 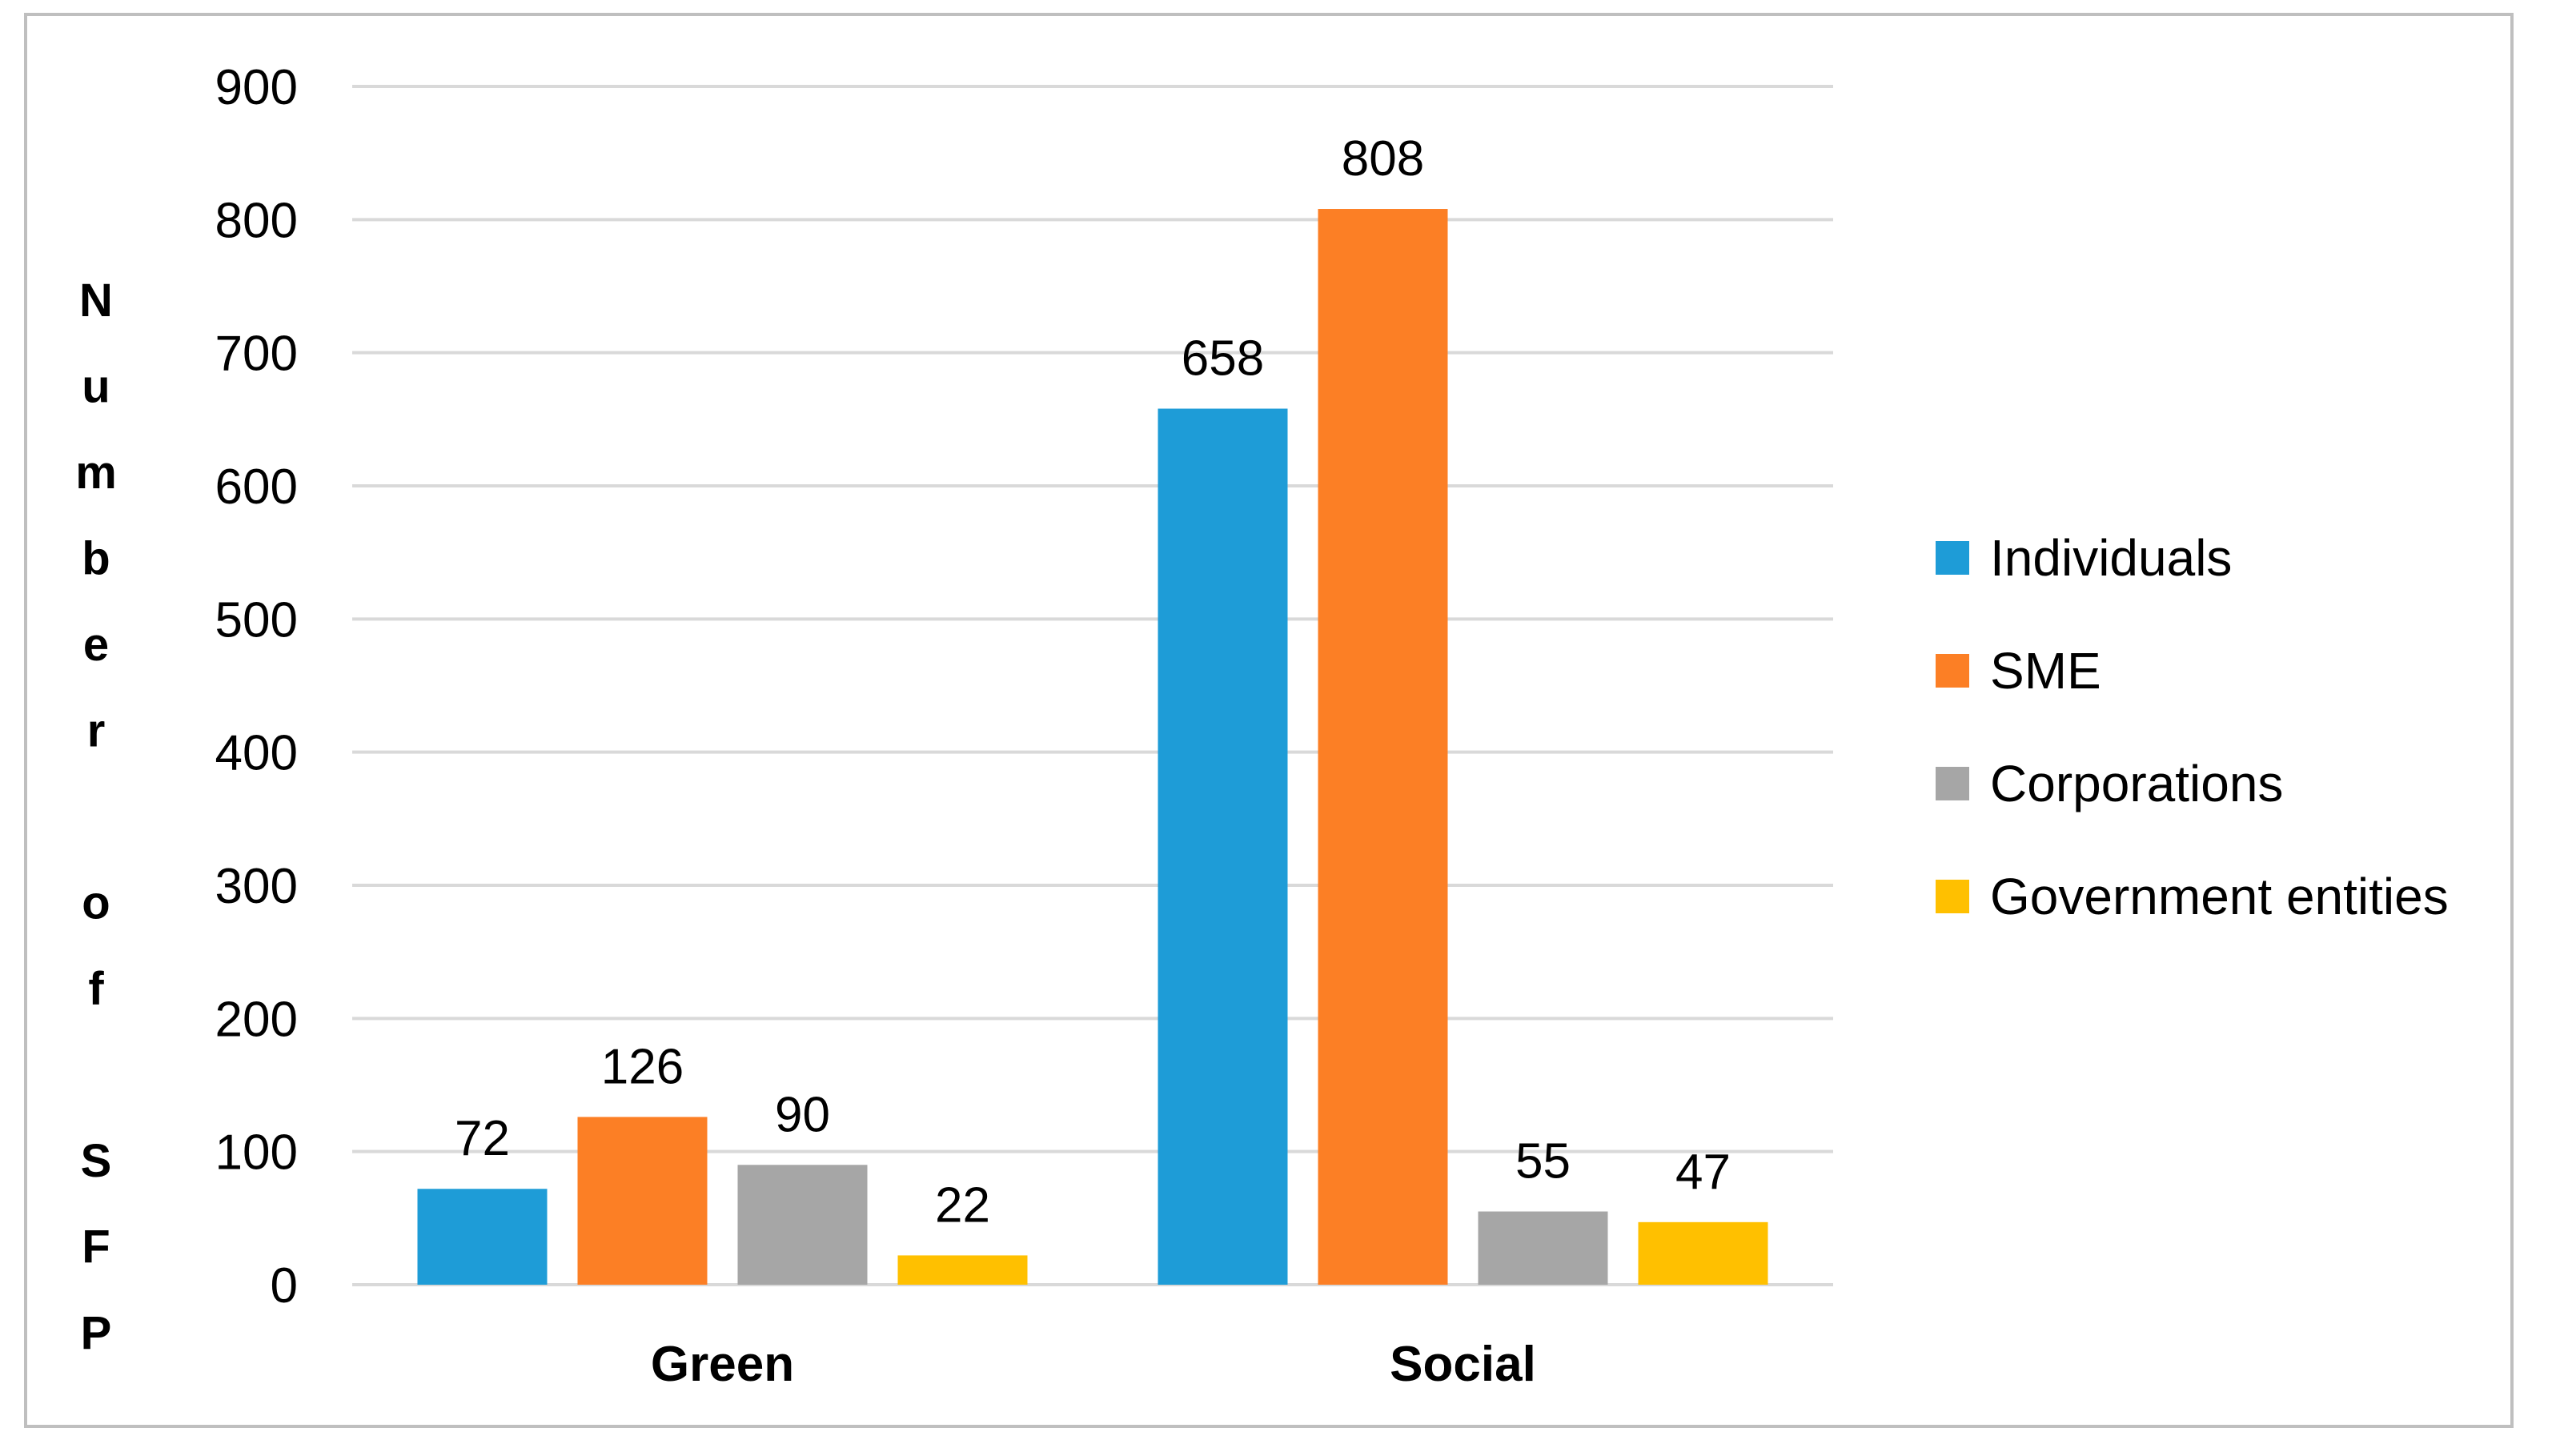 I want to click on legend-label: Corporations, so click(x=2136, y=783).